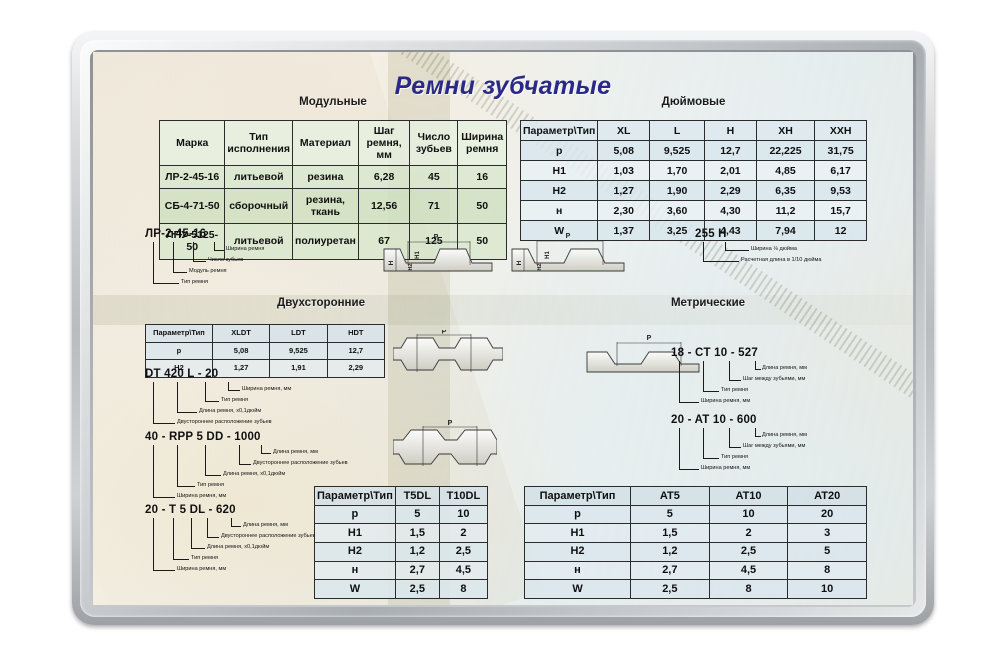 Image resolution: width=995 pixels, height=666 pixels. Describe the element at coordinates (192, 241) in the screenshot. I see `cell: ЛПУ-5125-50` at that location.